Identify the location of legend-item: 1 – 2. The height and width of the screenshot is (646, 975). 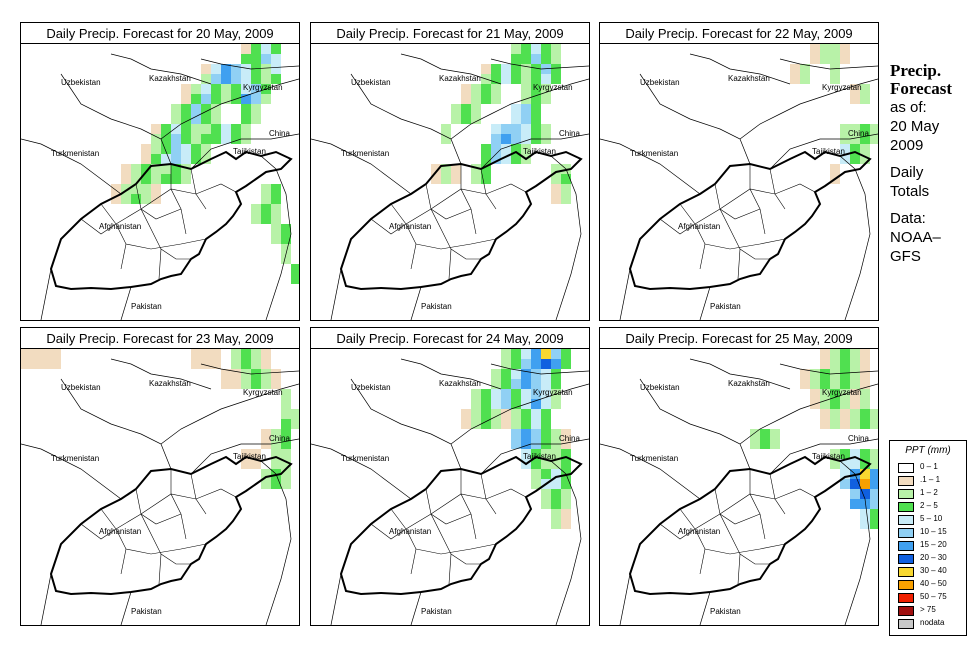
(932, 494).